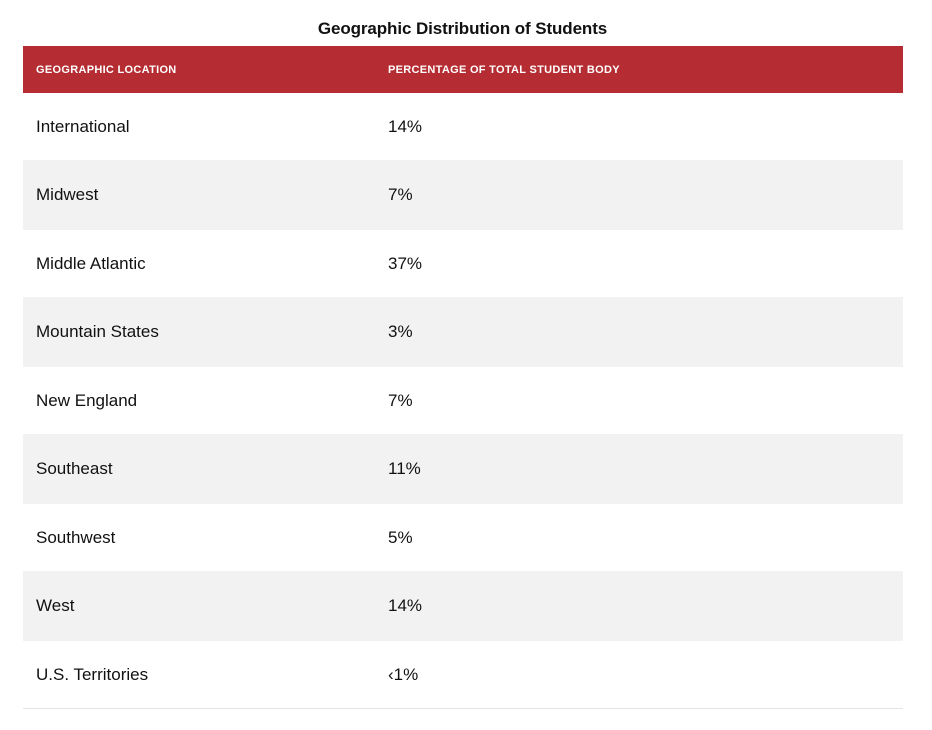 This screenshot has width=932, height=730. Describe the element at coordinates (76, 537) in the screenshot. I see `cell-location: Southwest` at that location.